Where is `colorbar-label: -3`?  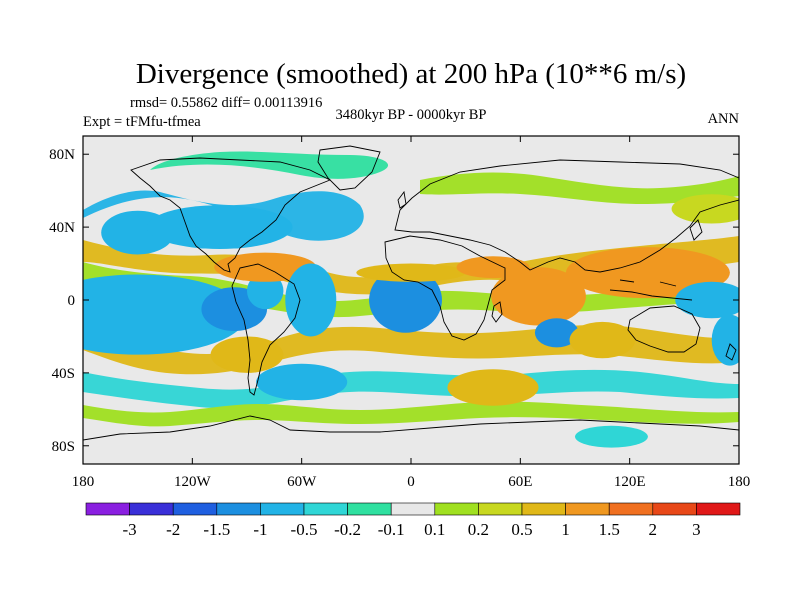
colorbar-label: -3 is located at coordinates (130, 529).